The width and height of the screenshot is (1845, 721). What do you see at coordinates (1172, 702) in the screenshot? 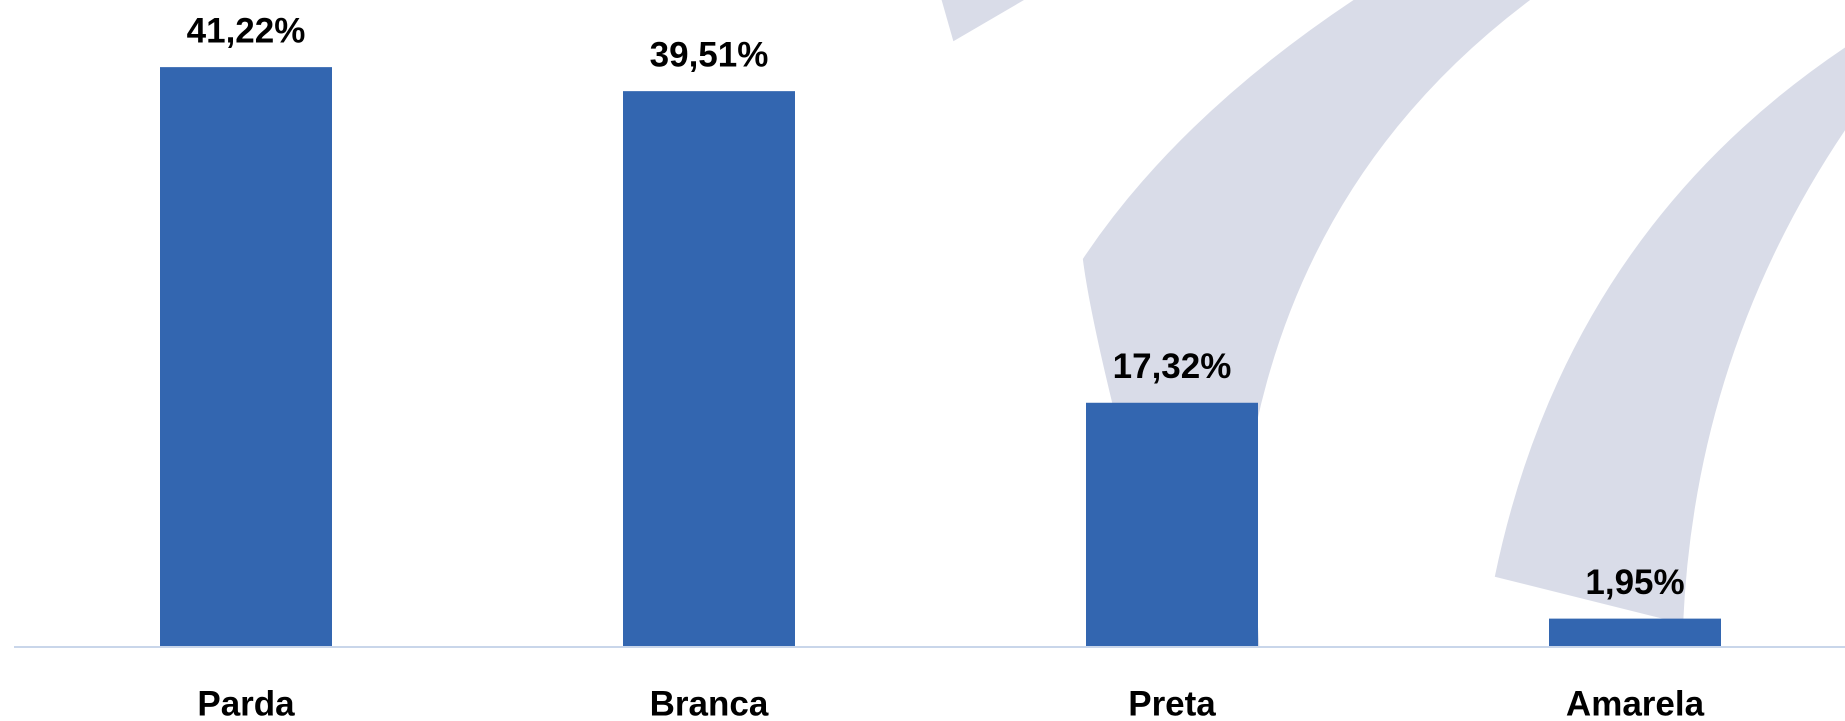
I see `x-tick-label: Preta` at bounding box center [1172, 702].